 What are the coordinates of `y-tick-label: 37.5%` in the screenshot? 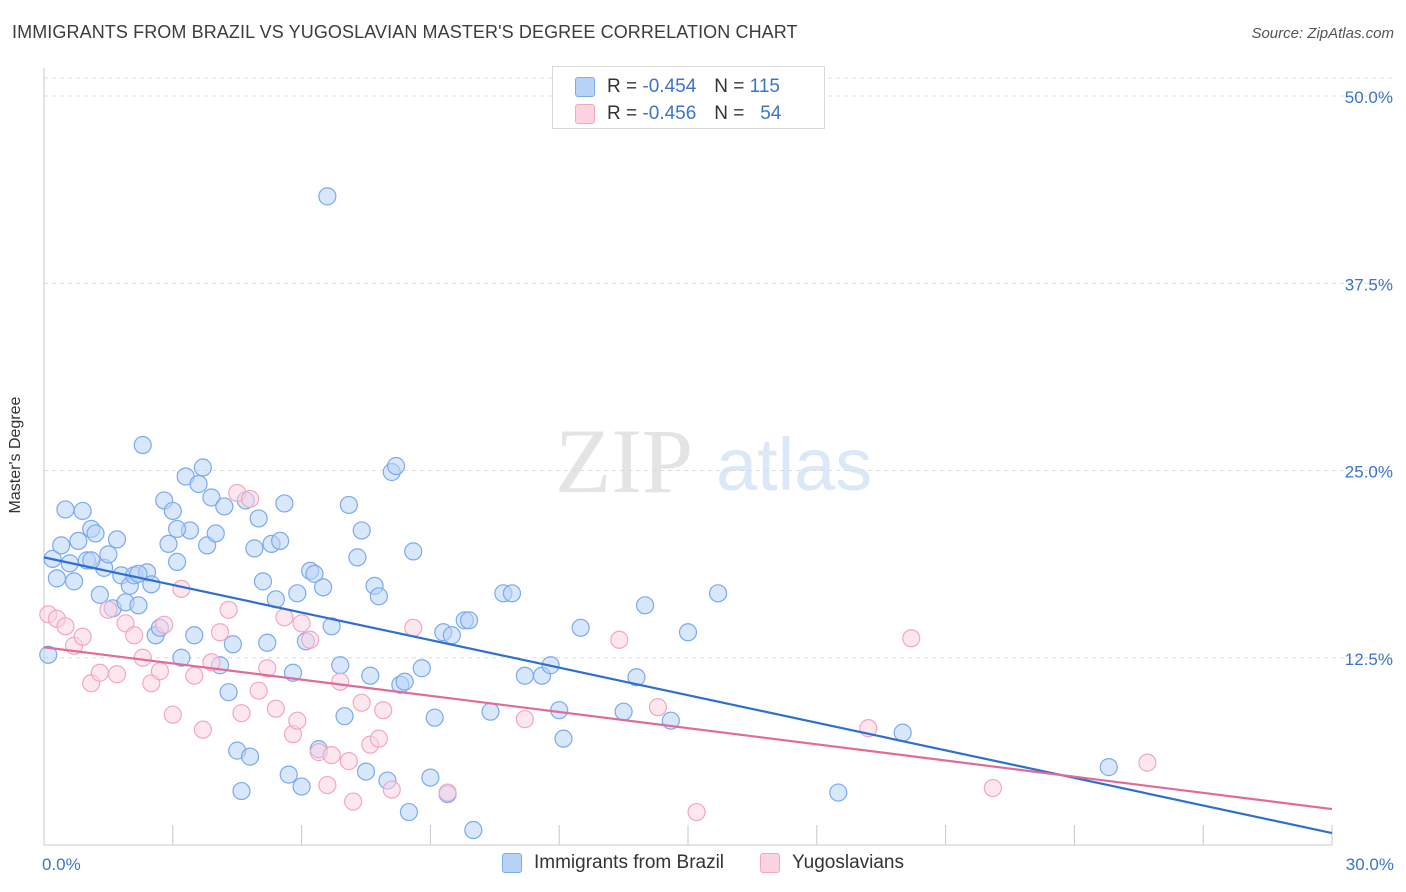 It's located at (1369, 284).